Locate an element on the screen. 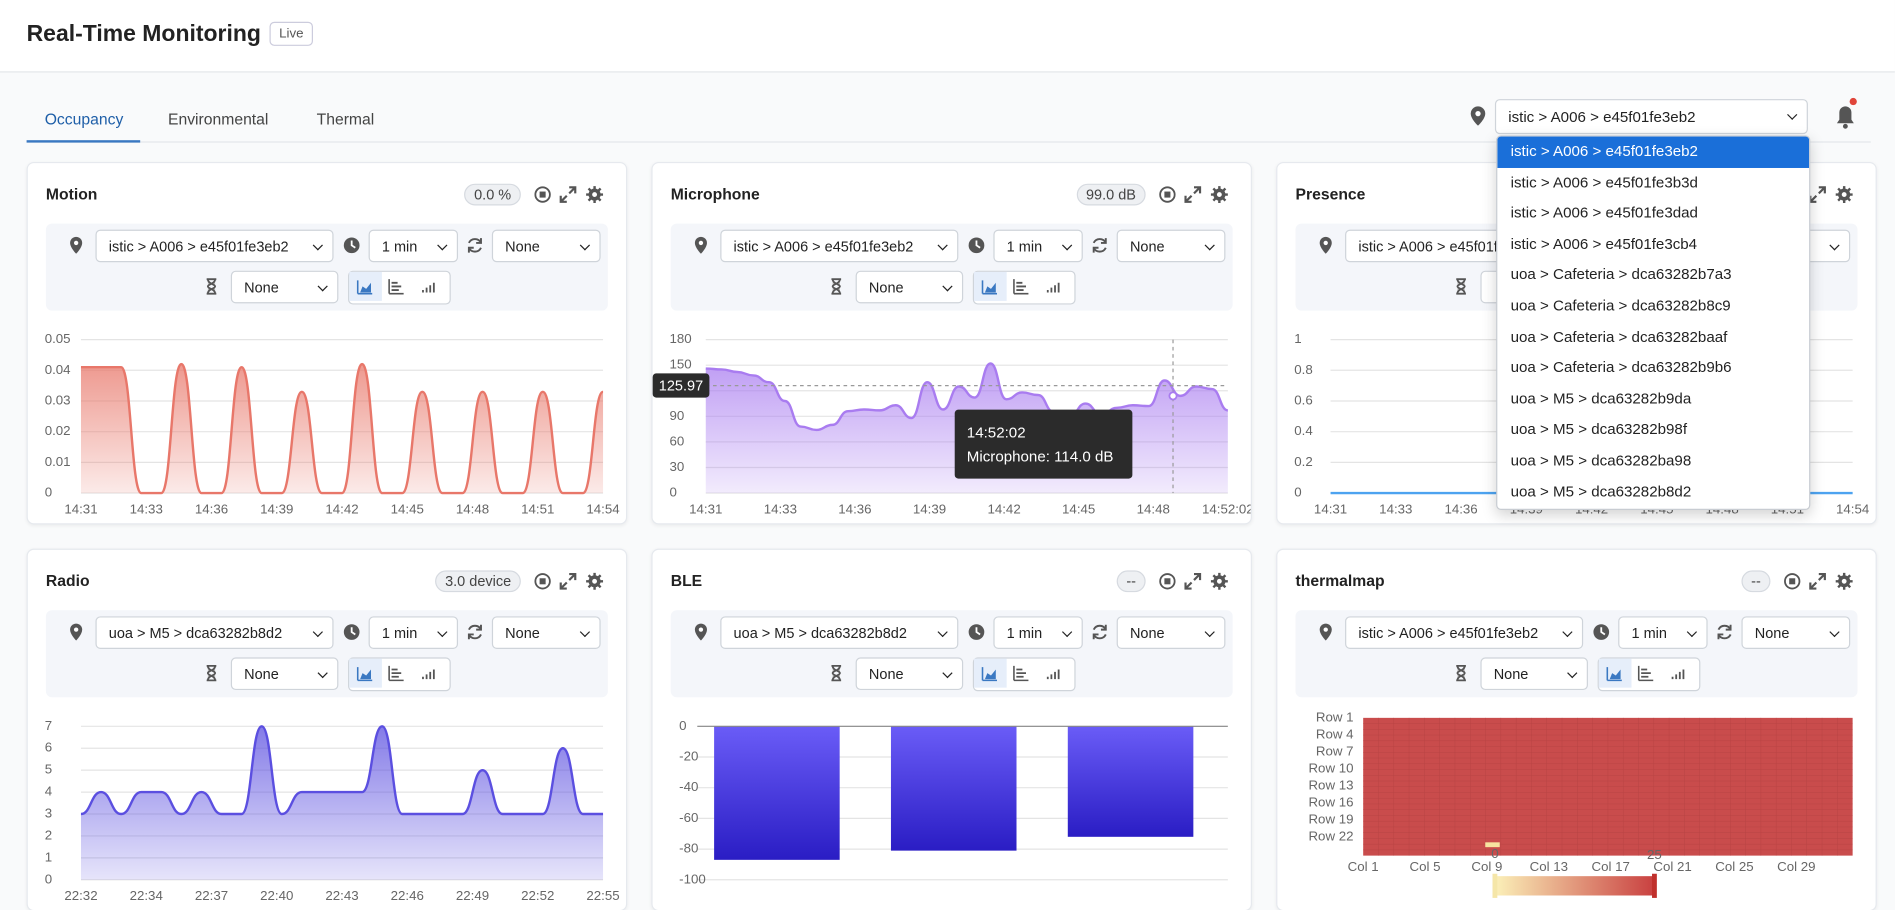  notification-bell is located at coordinates (1845, 114).